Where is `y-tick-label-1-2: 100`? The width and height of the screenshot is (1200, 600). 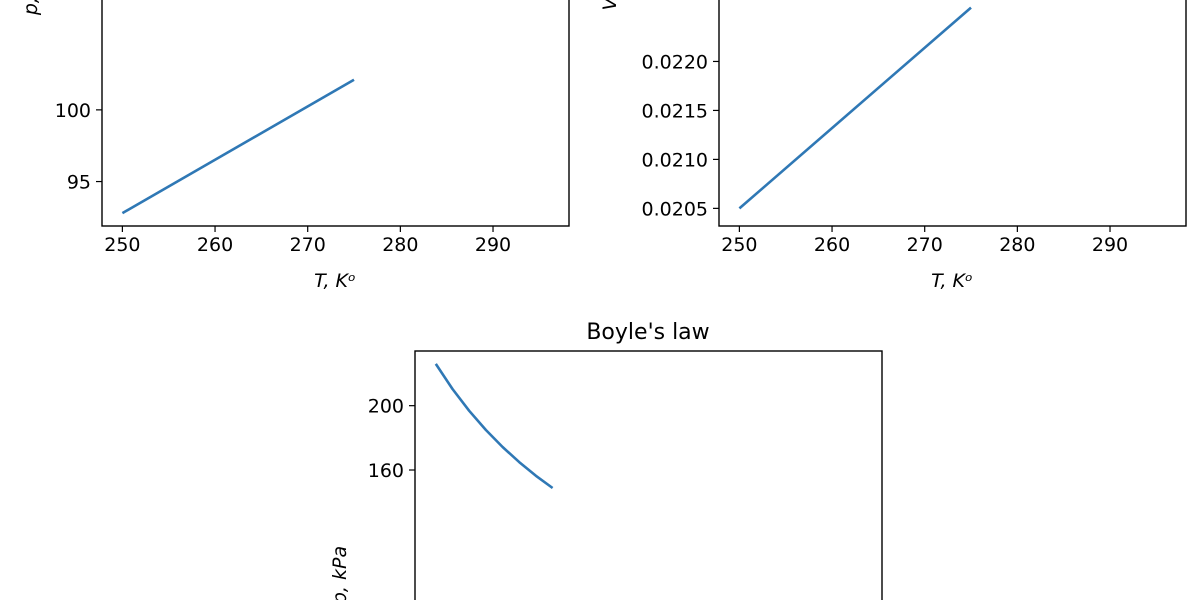
y-tick-label-1-2: 100 is located at coordinates (73, 111).